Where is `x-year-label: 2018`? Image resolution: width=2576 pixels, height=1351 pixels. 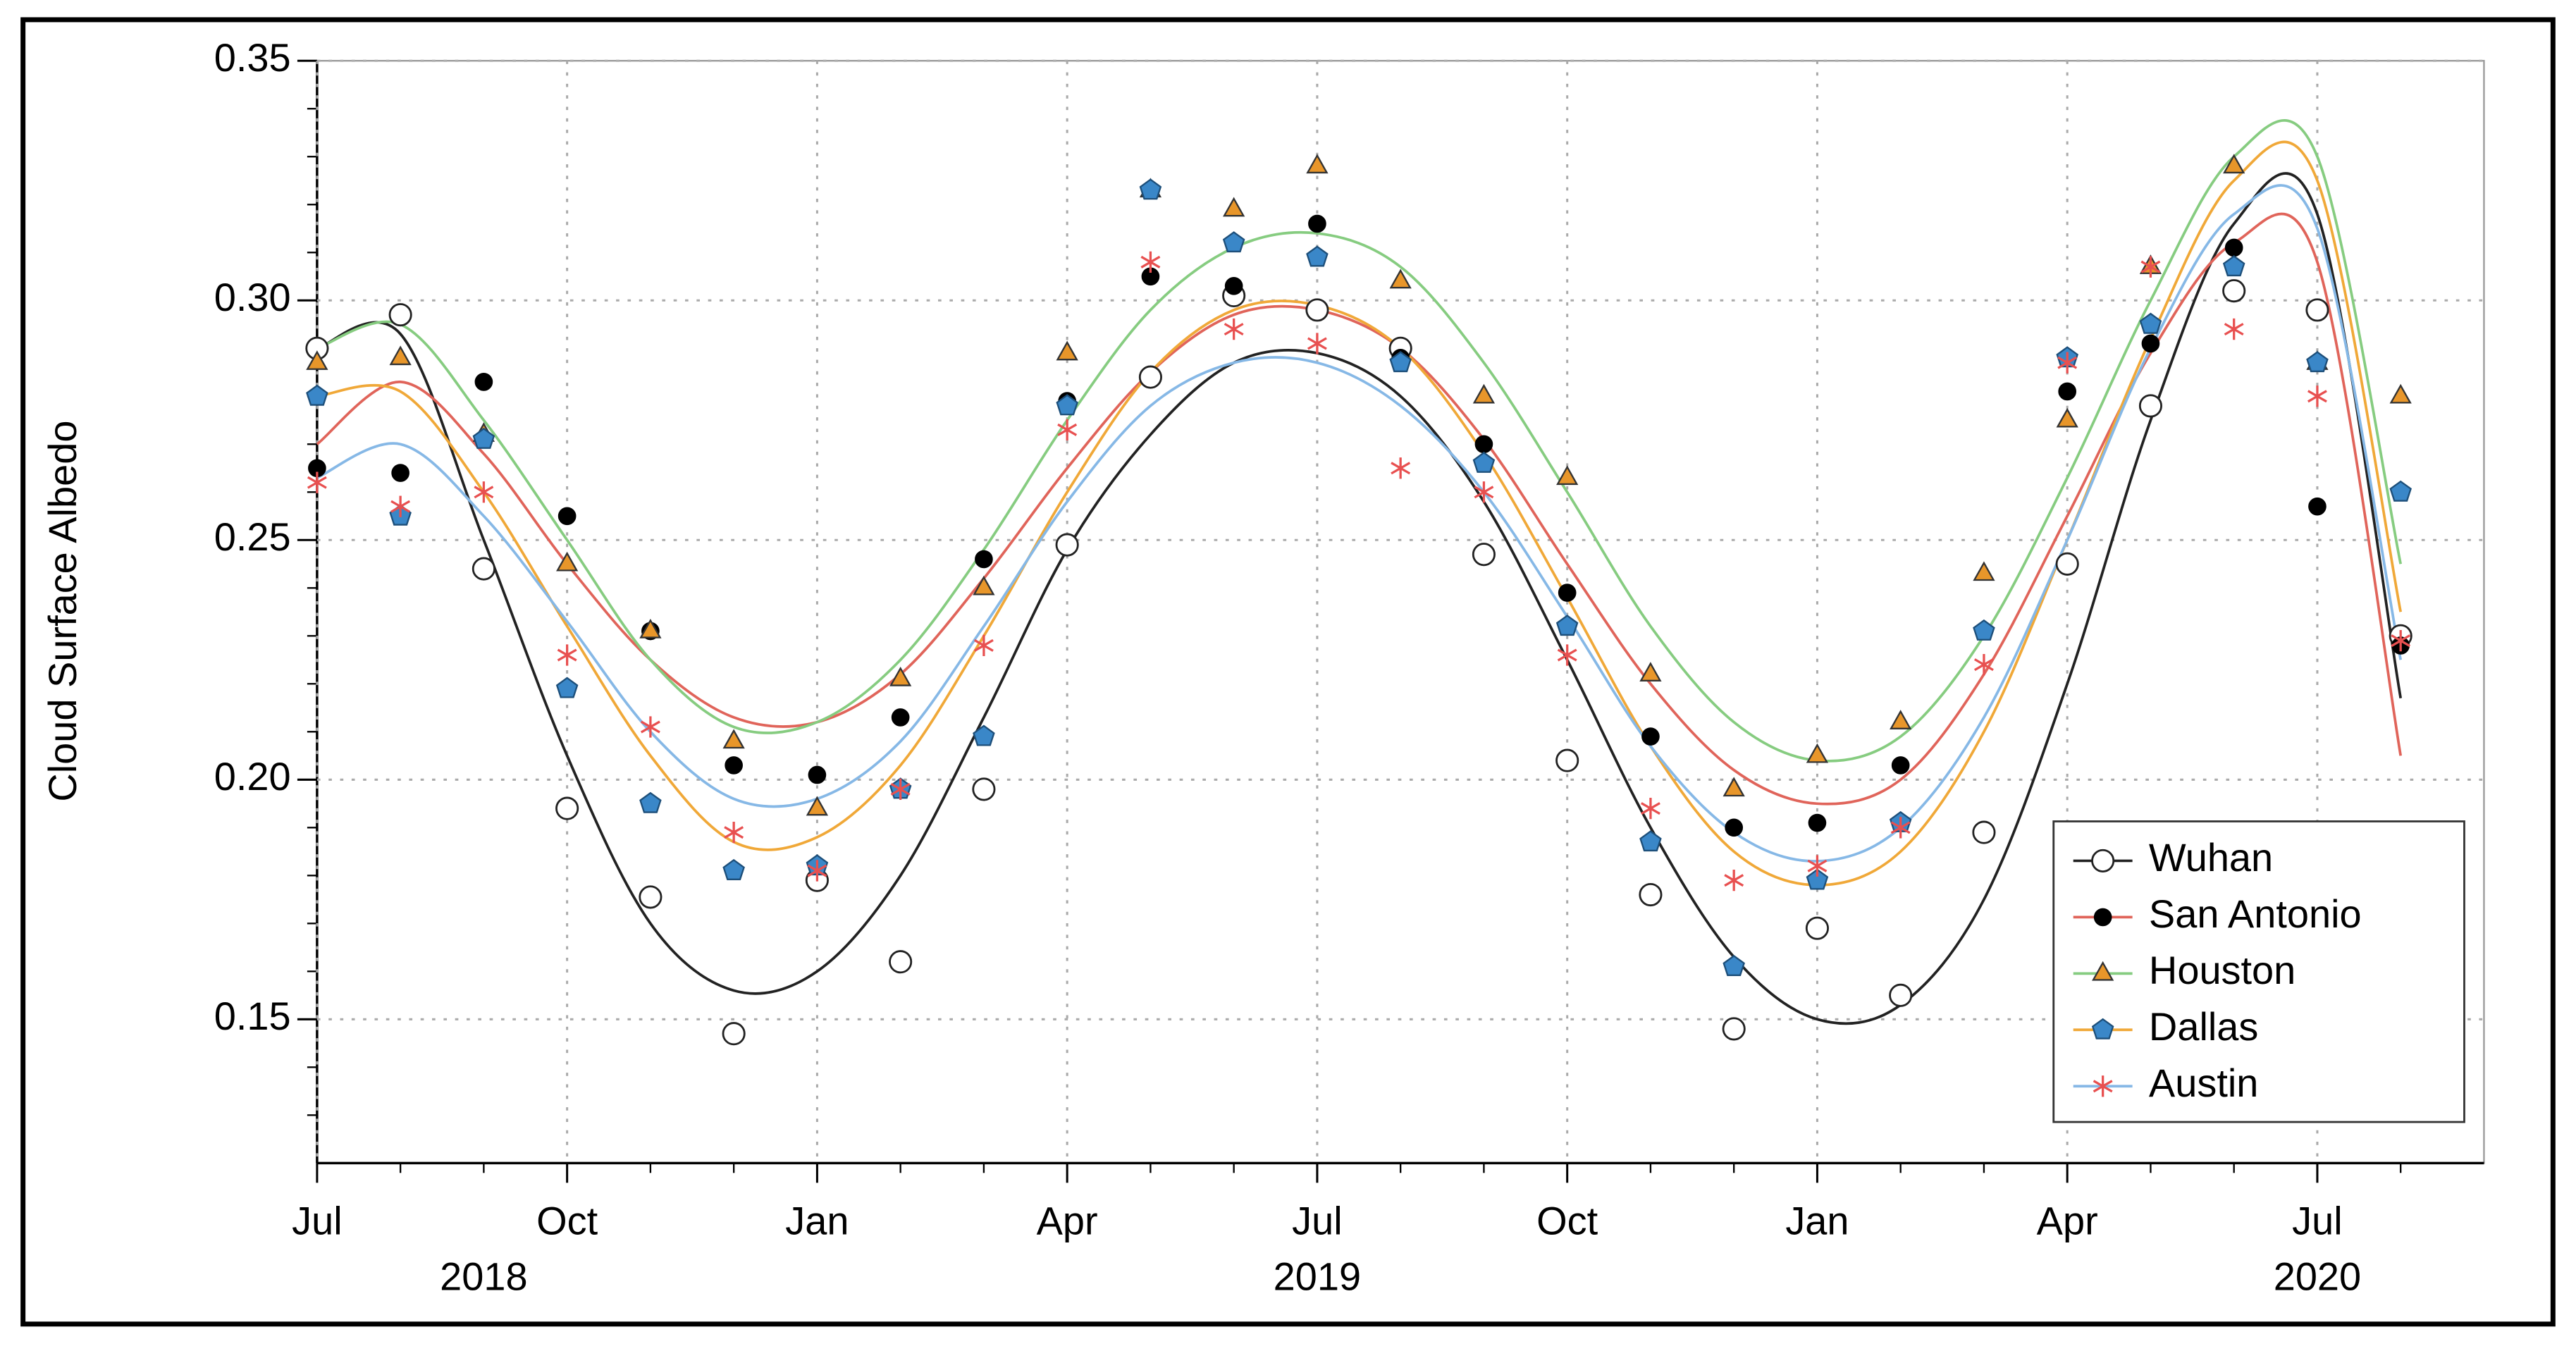 x-year-label: 2018 is located at coordinates (484, 1276).